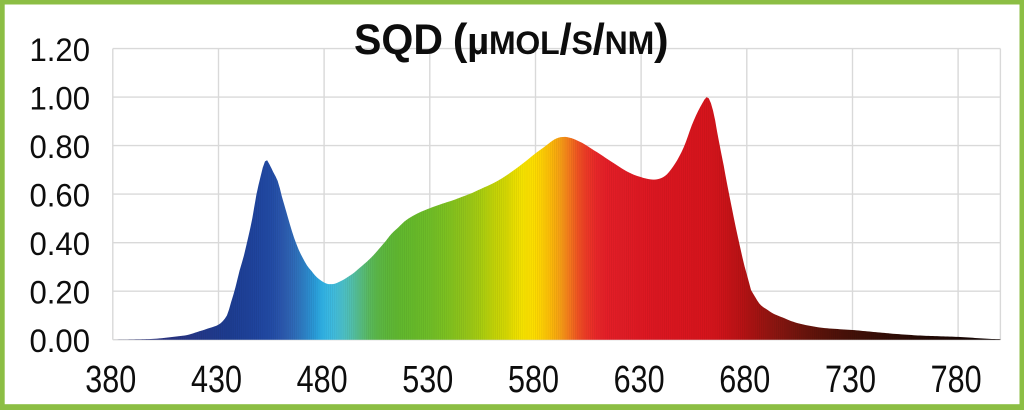 This screenshot has height=410, width=1024. What do you see at coordinates (398, 40) in the screenshot?
I see `svg-text: SQD` at bounding box center [398, 40].